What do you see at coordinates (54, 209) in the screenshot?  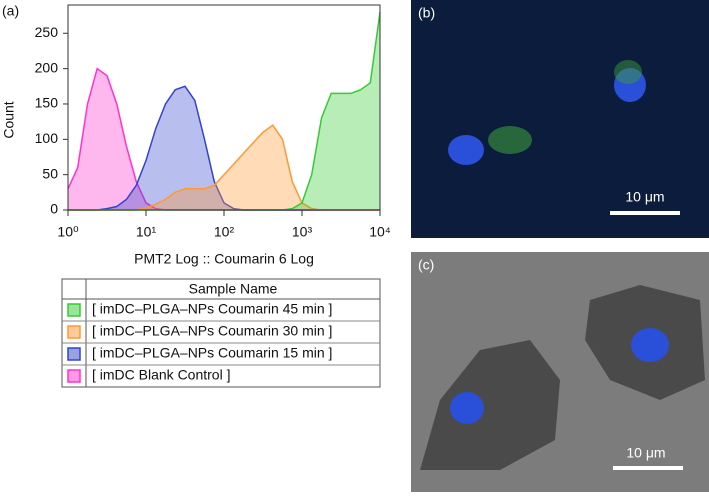 I see `y-tick-label: 0` at bounding box center [54, 209].